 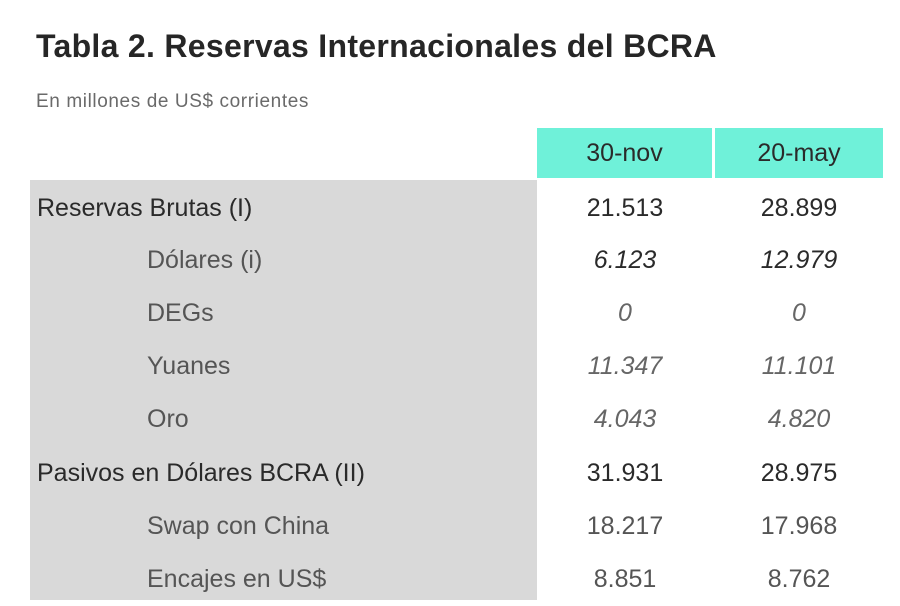 What do you see at coordinates (238, 526) in the screenshot?
I see `row-label: Swap con China` at bounding box center [238, 526].